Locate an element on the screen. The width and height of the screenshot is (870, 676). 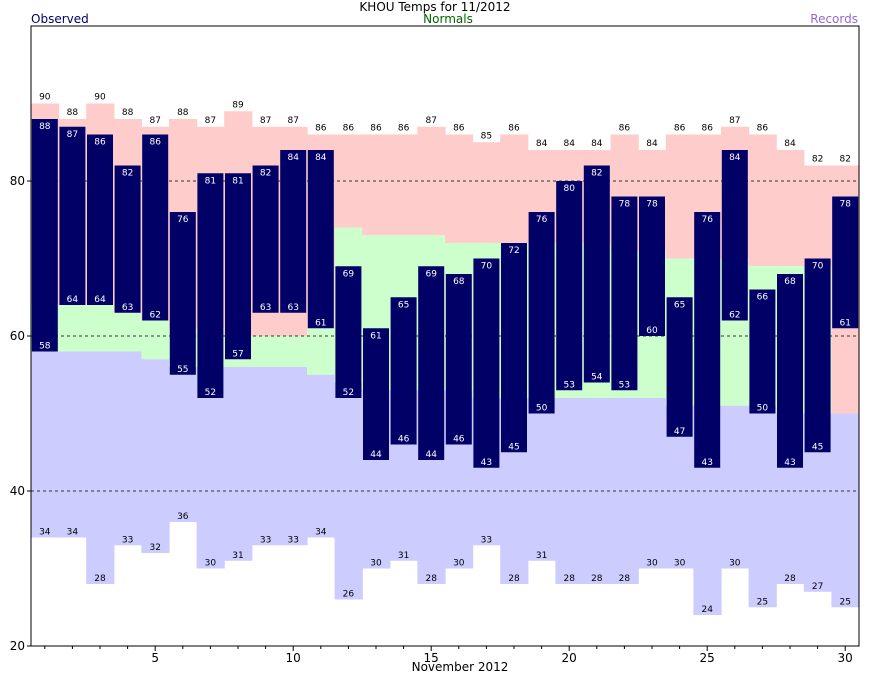
x-tick-label: 20 is located at coordinates (569, 658).